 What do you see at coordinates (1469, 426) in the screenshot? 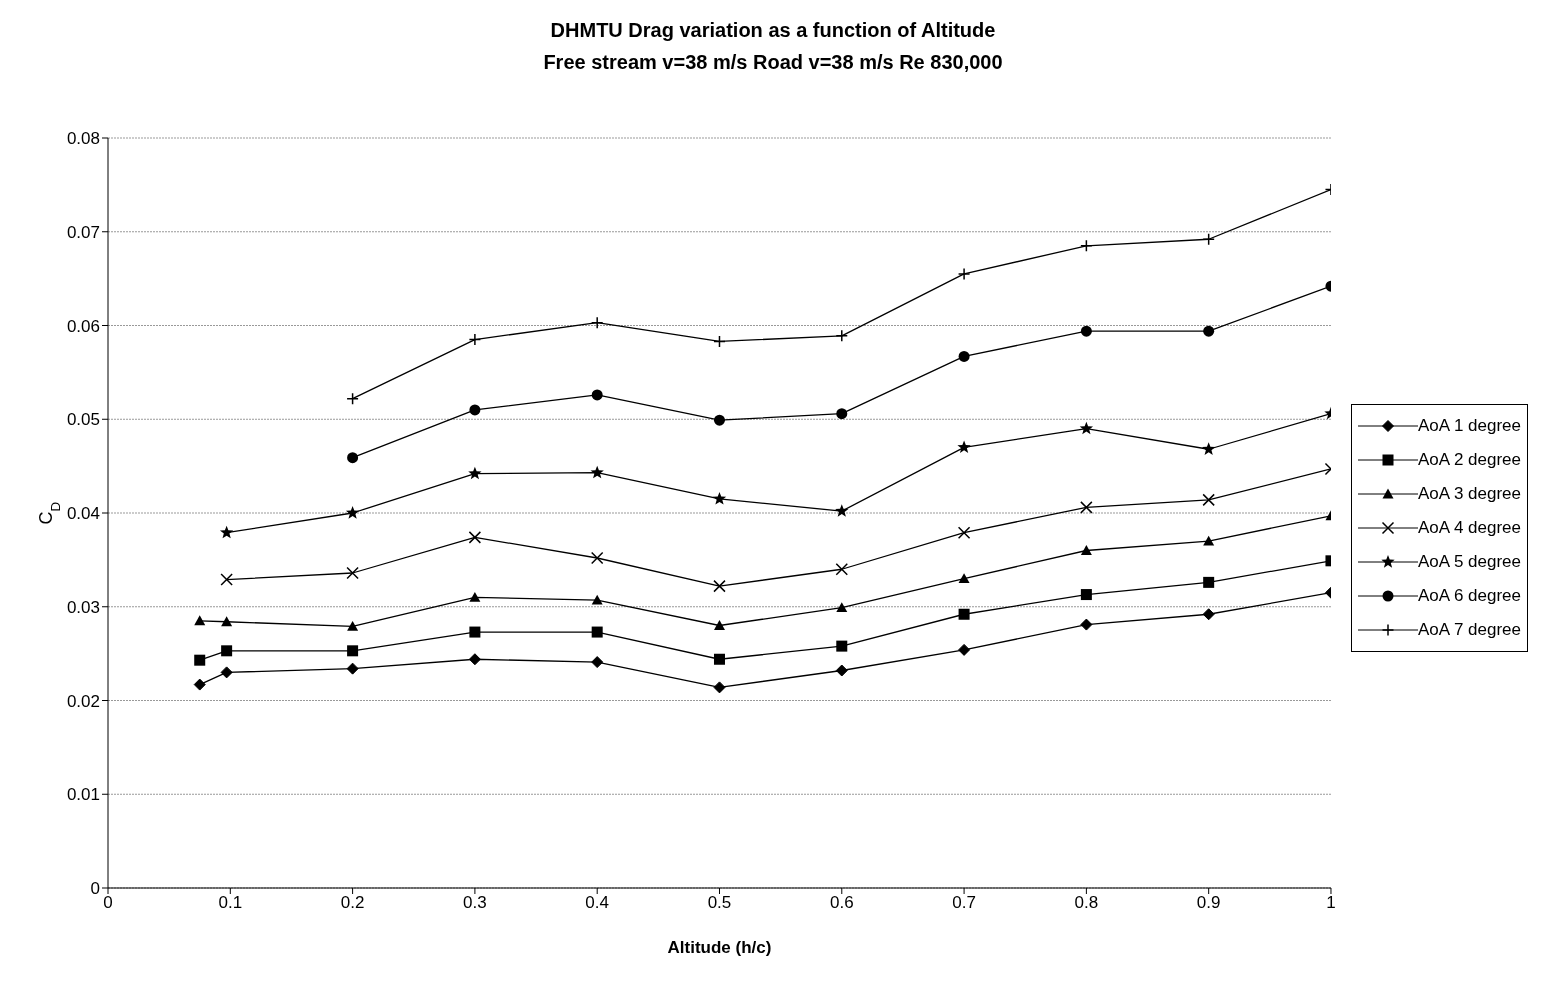
I see `legend-label: AoA 1 degree` at bounding box center [1469, 426].